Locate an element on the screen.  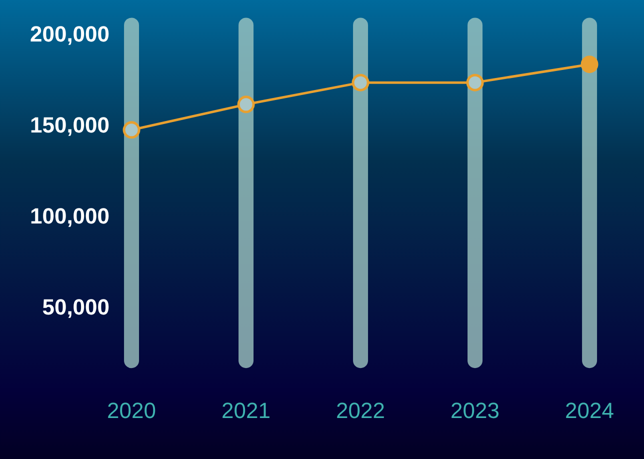
x-tick-label: 2022 is located at coordinates (361, 410).